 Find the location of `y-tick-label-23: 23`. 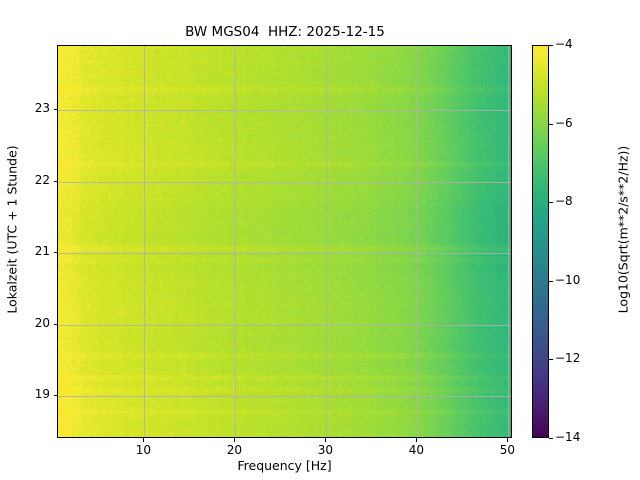

y-tick-label-23: 23 is located at coordinates (42, 108).